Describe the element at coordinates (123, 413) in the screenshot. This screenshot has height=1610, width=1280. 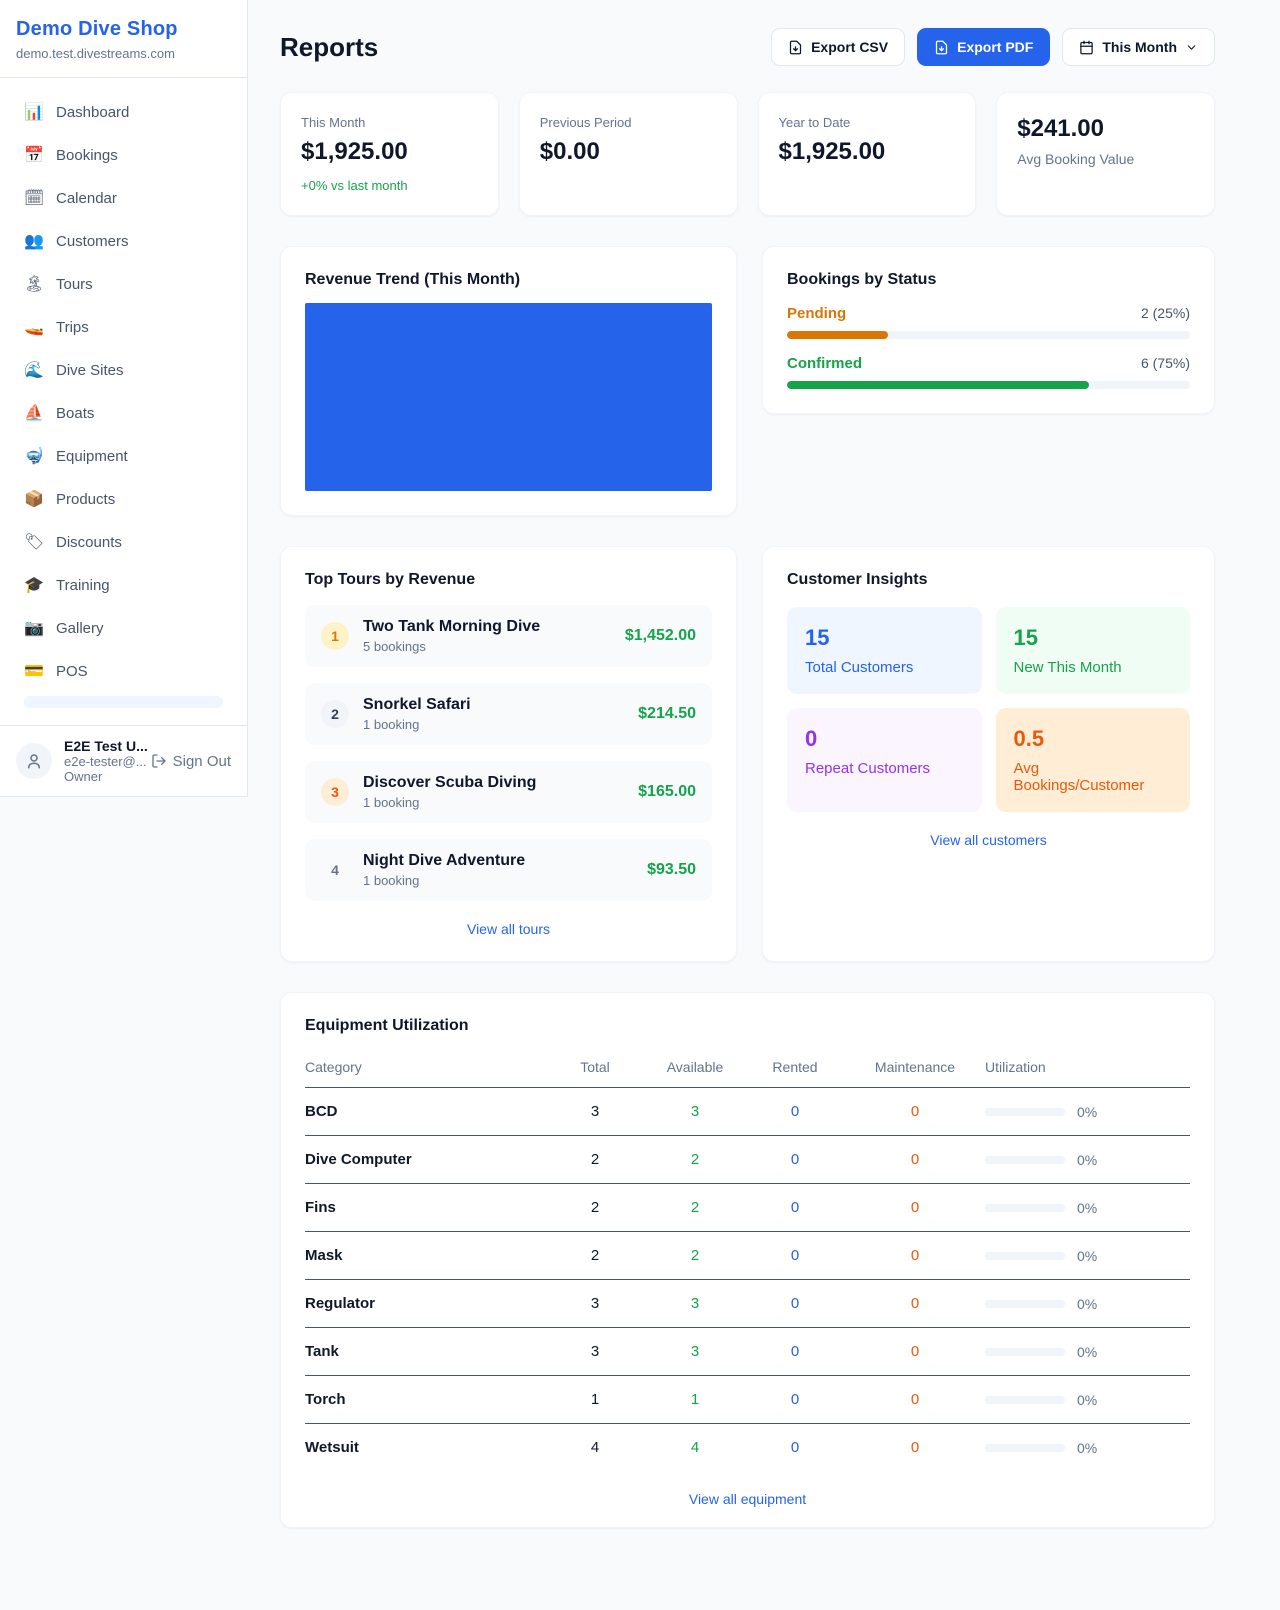
I see `sidebar-item-boats: ⛵ Boats` at that location.